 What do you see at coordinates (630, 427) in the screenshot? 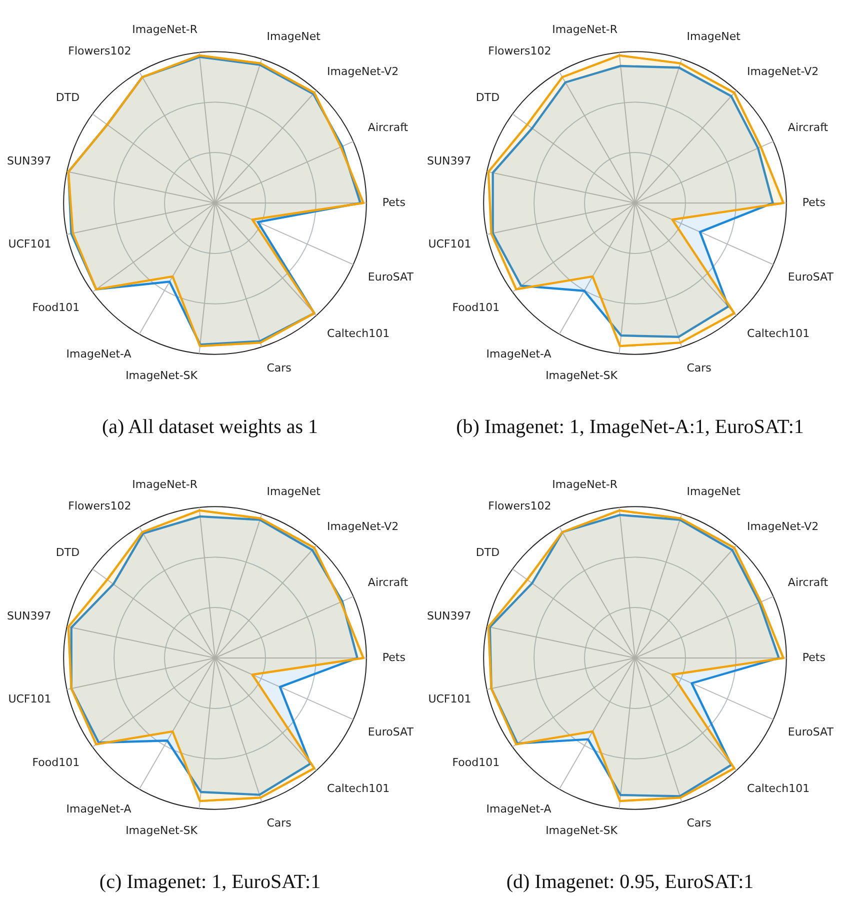
I see `text: (b) Imagenet: 1, ImageNet-A:1, EuroSAT:1` at bounding box center [630, 427].